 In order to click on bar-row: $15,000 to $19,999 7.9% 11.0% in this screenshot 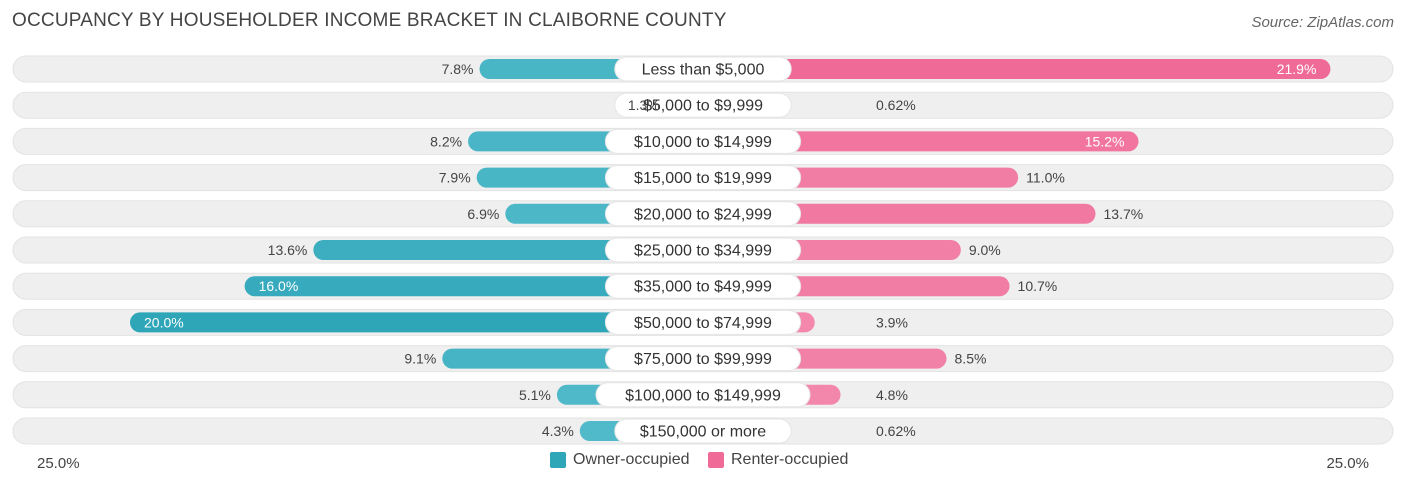, I will do `click(703, 178)`.